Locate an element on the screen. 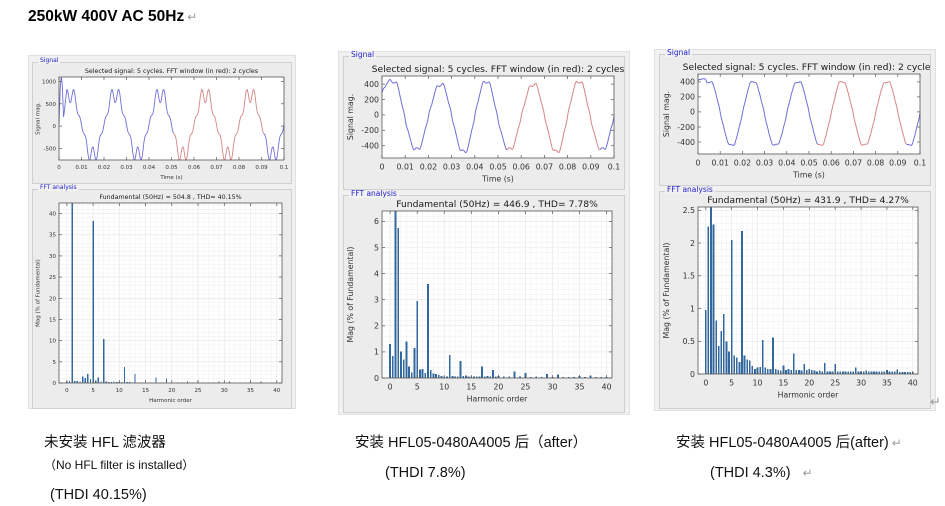 The width and height of the screenshot is (945, 506). chart-title: Fundamental (50Hz) = 431.9 , THD= 4.27% is located at coordinates (808, 200).